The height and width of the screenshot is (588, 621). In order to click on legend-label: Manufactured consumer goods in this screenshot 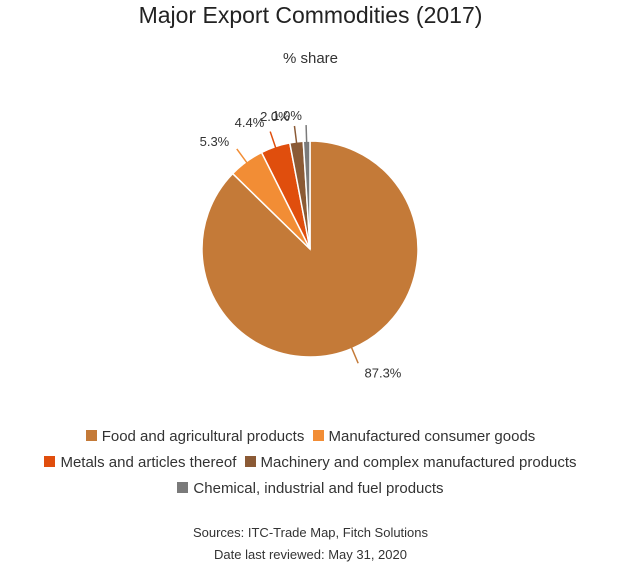, I will do `click(432, 436)`.